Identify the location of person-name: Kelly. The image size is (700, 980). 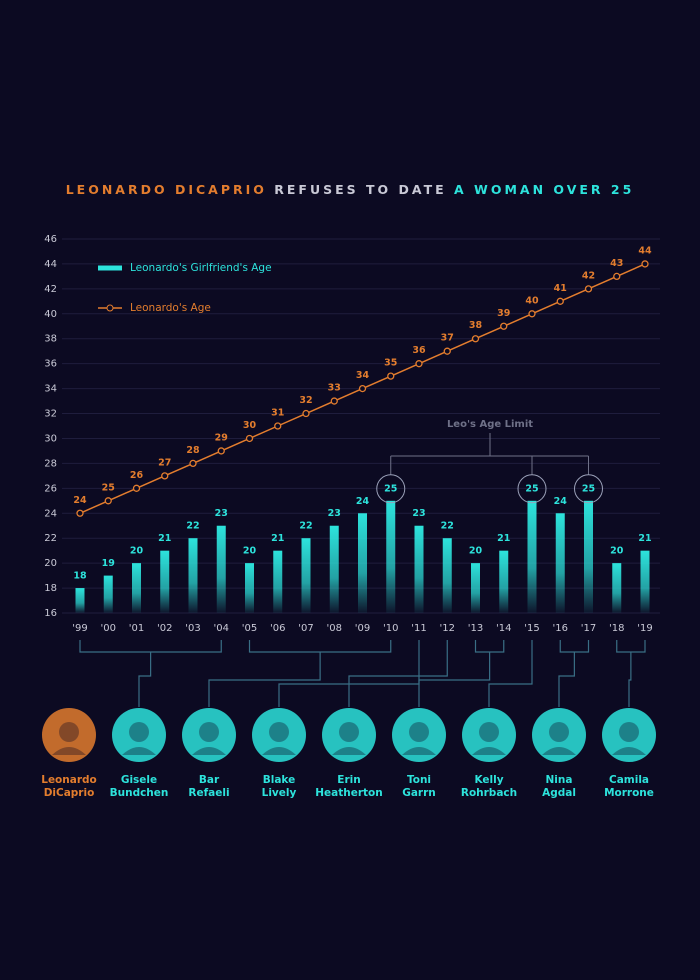
(488, 780).